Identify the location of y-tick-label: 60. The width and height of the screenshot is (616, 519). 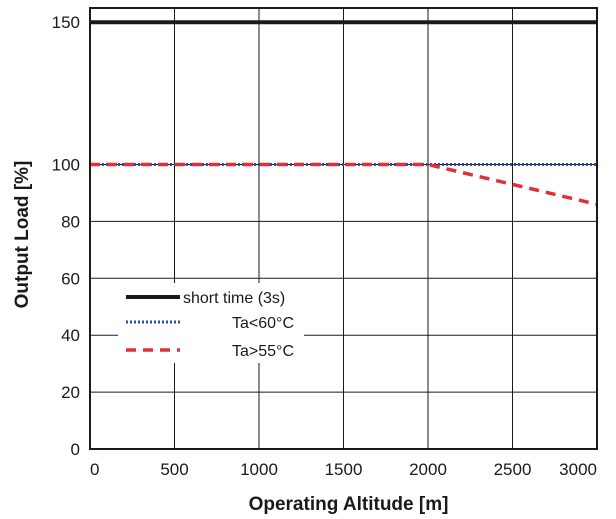
(70, 278).